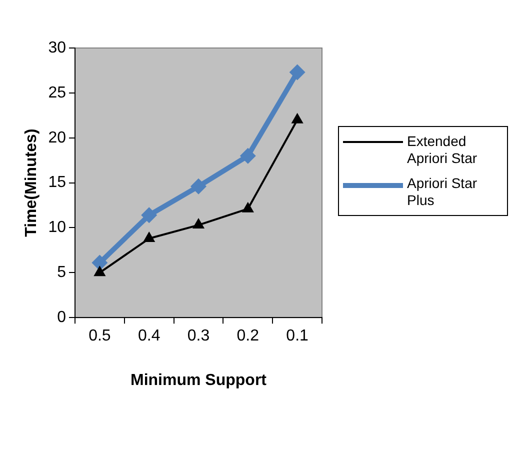 The image size is (520, 452). What do you see at coordinates (31, 182) in the screenshot?
I see `y-axis-title: Time(Minutes)` at bounding box center [31, 182].